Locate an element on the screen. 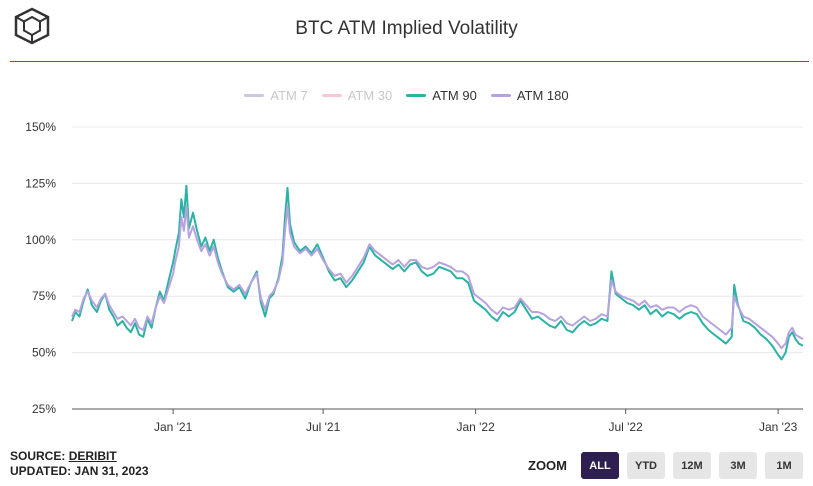 This screenshot has height=486, width=813. zoom-3m-button: 3M is located at coordinates (738, 465).